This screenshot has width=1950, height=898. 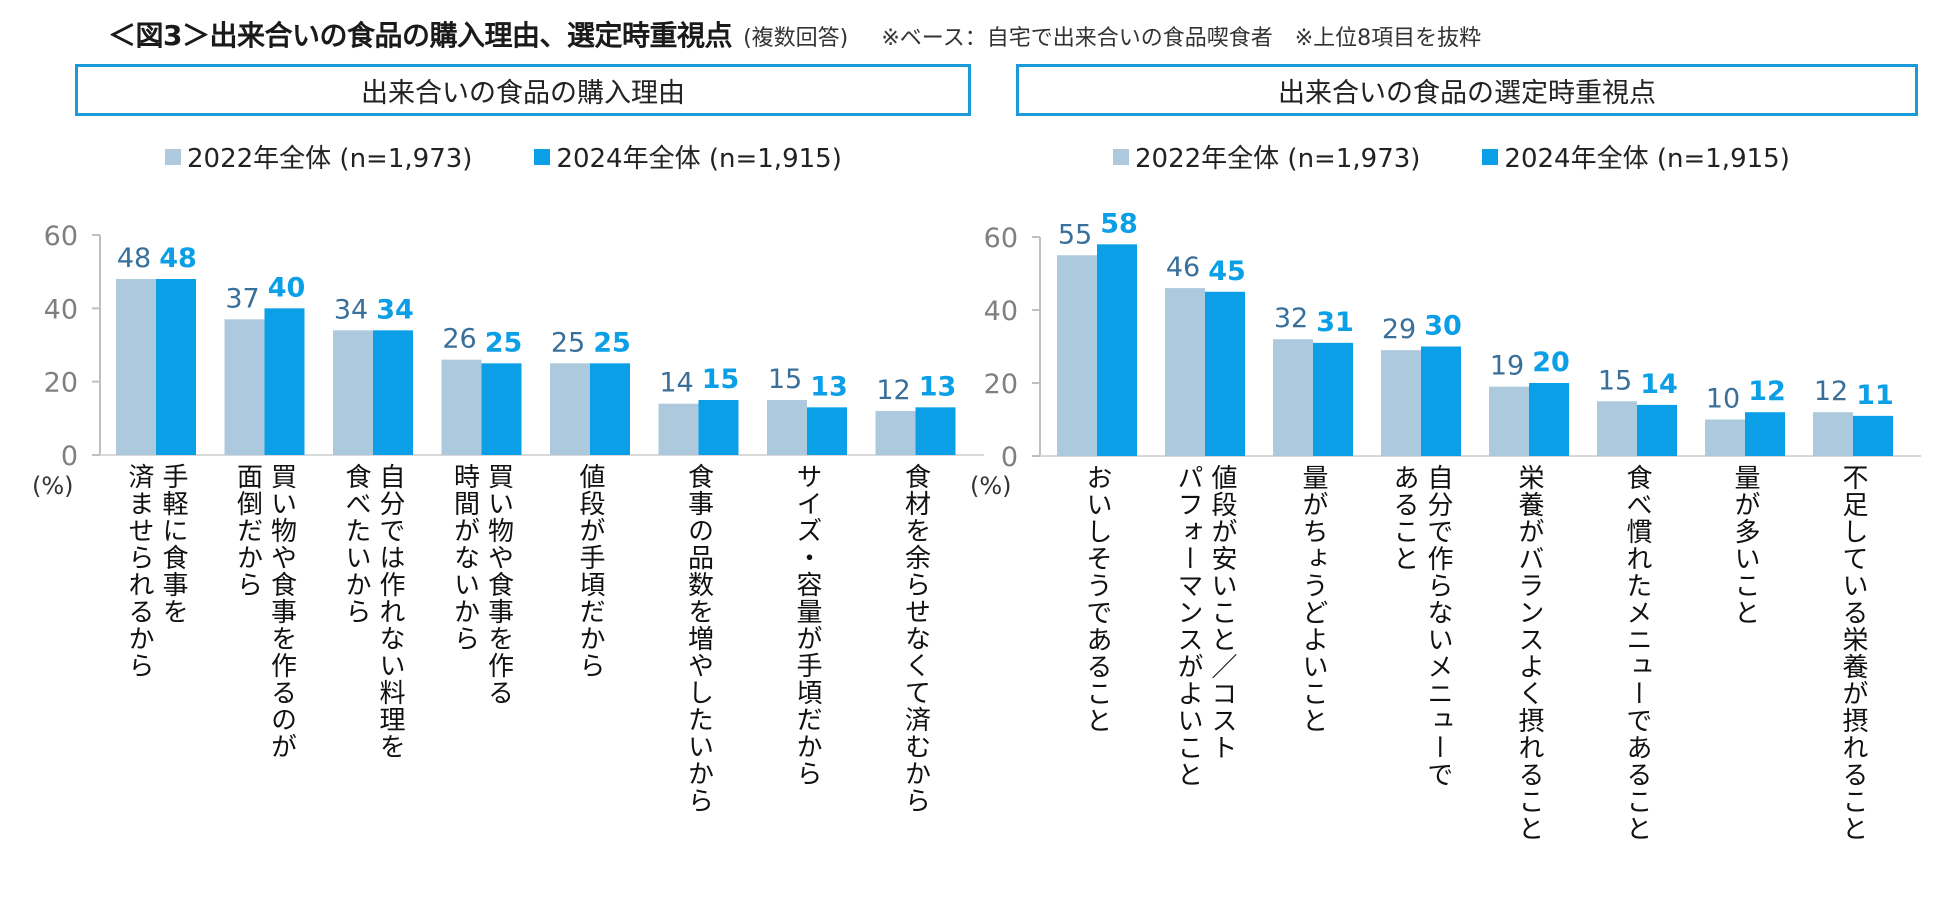 I want to click on left-bar-chart: 0 20 40 60 48 48 37 40 34 34 26 25 25 25 14 15 15 13 12 13, so click(x=514, y=346).